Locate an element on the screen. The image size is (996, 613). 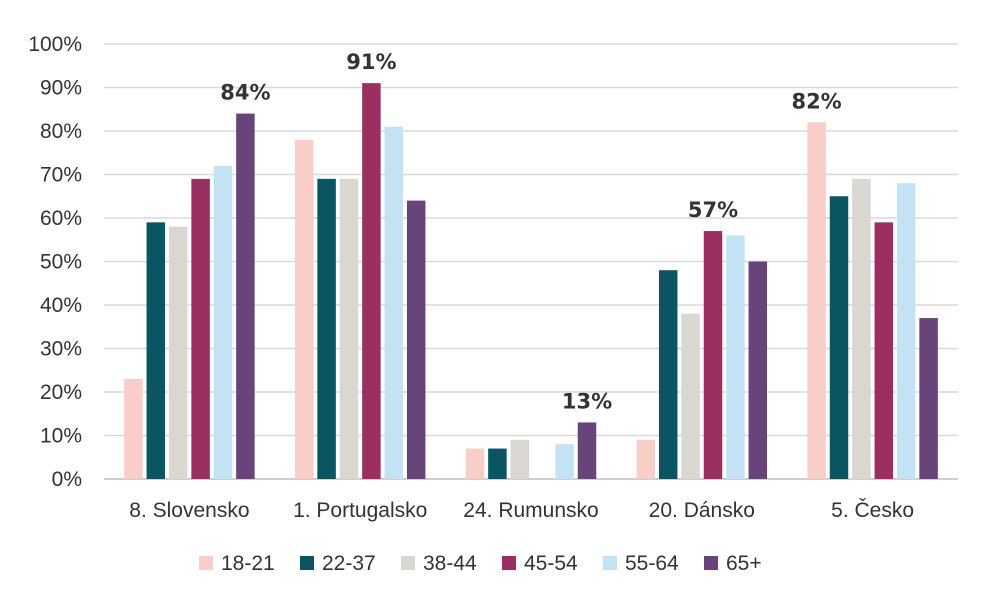
legend-label: 45-54 is located at coordinates (551, 563).